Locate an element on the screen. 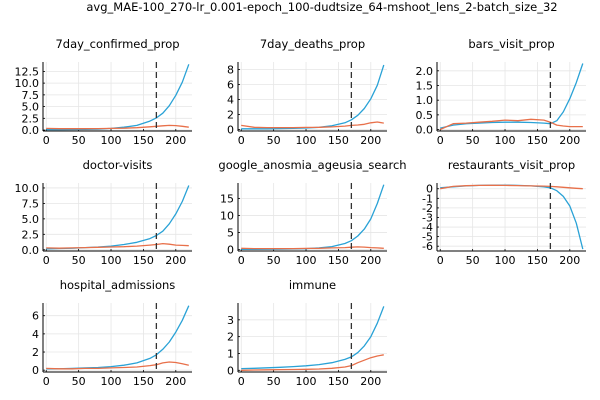 The height and width of the screenshot is (400, 600). panel-title: restaurants_visit_prop is located at coordinates (511, 165).